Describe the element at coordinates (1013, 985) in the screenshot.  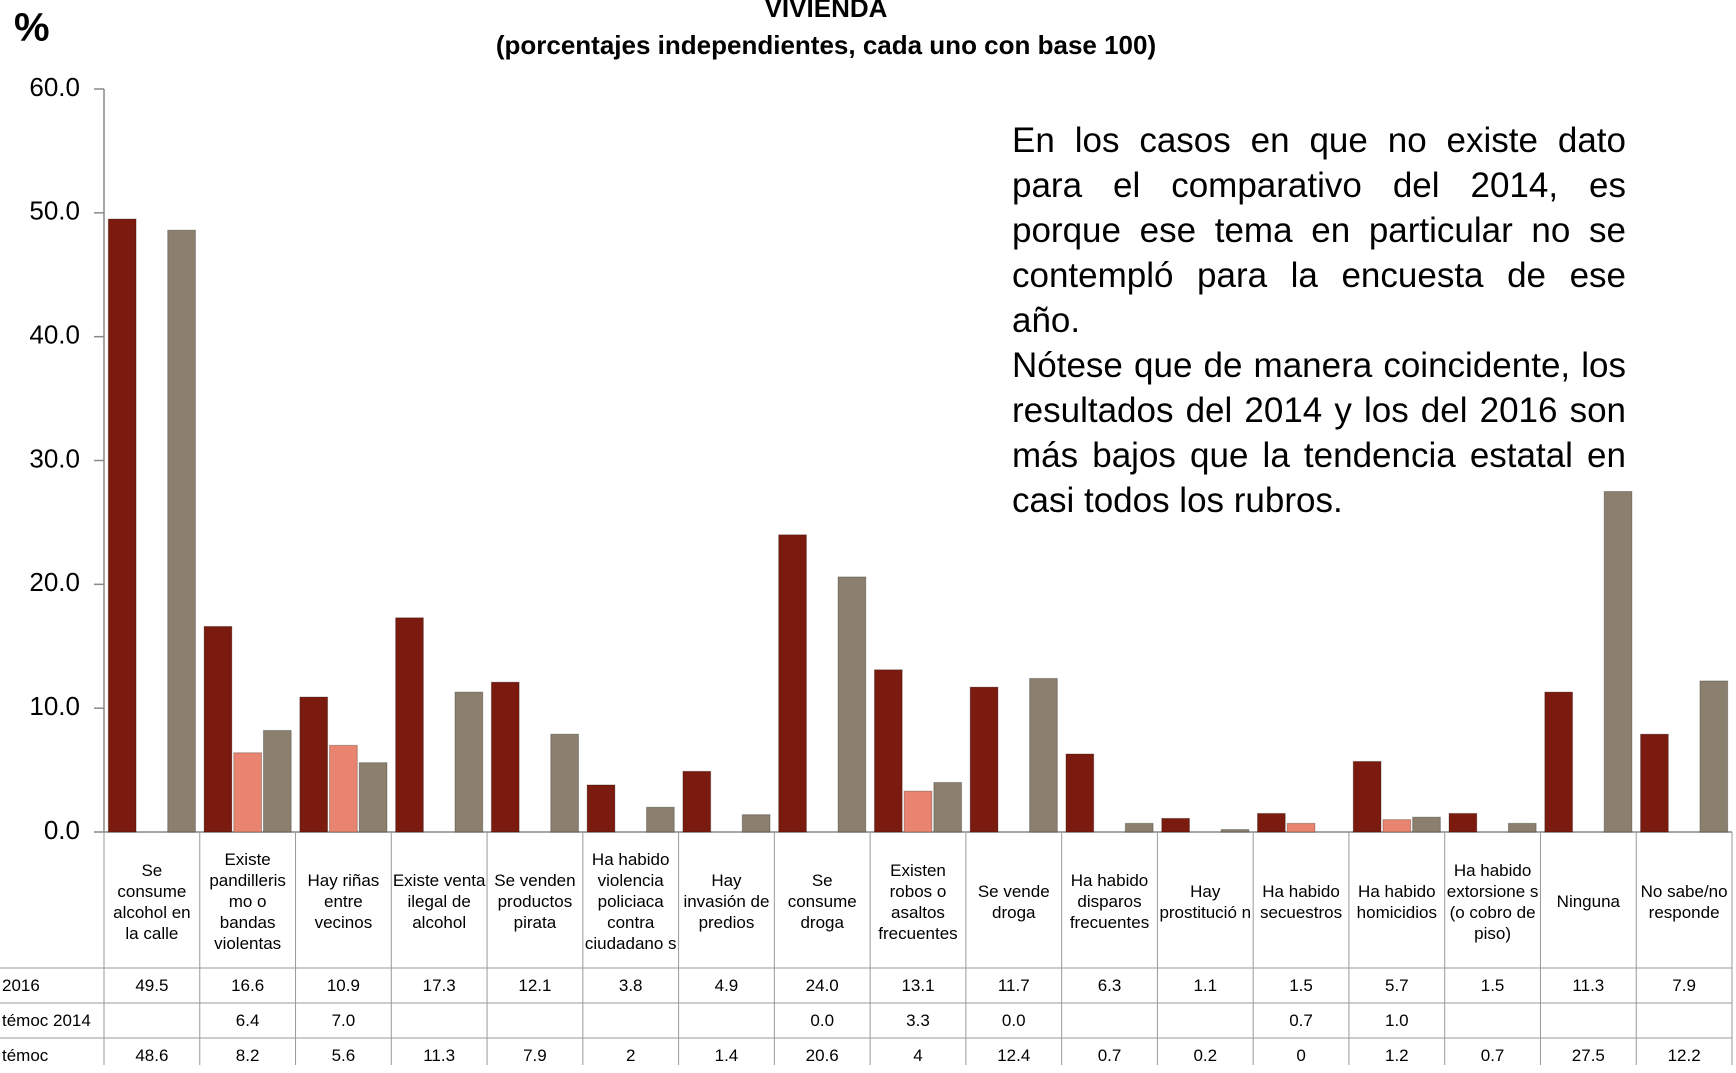
I see `table-value: 11.7` at that location.